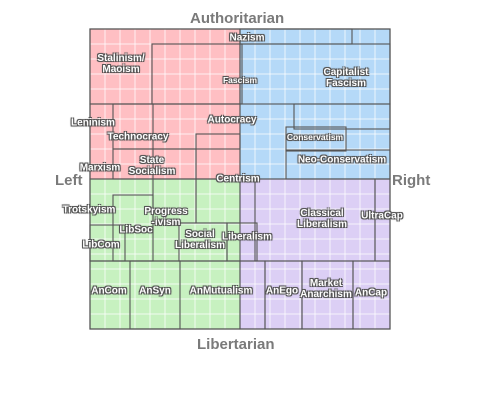 This screenshot has width=480, height=400. What do you see at coordinates (136, 230) in the screenshot?
I see `label-libsoc: LibSoc` at bounding box center [136, 230].